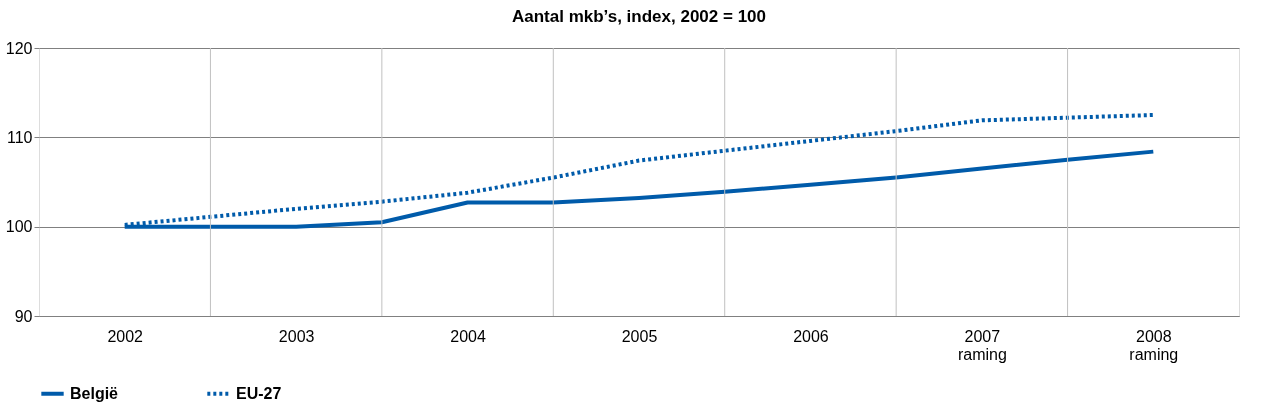 This screenshot has height=405, width=1268. Describe the element at coordinates (19, 227) in the screenshot. I see `y-tick-label: 100` at that location.